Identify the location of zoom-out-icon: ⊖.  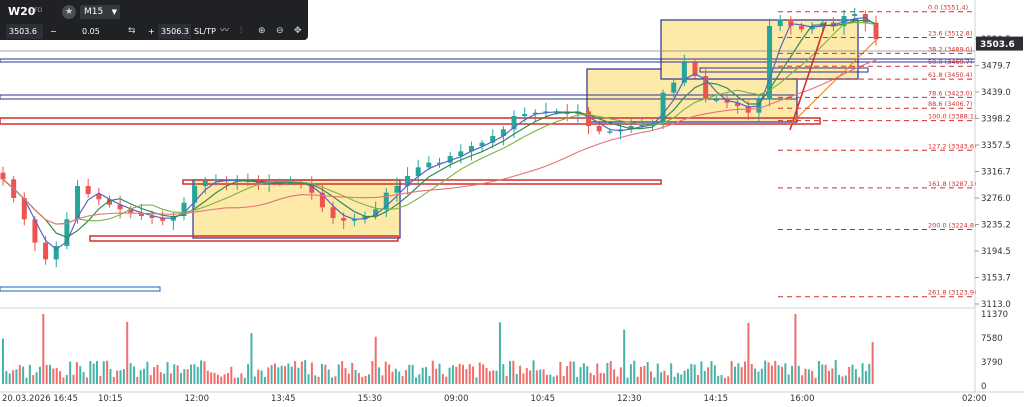
(280, 31).